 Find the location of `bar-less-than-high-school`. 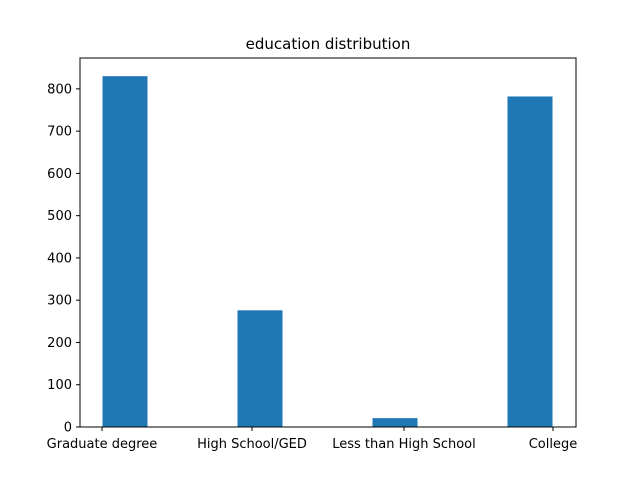

bar-less-than-high-school is located at coordinates (395, 422).